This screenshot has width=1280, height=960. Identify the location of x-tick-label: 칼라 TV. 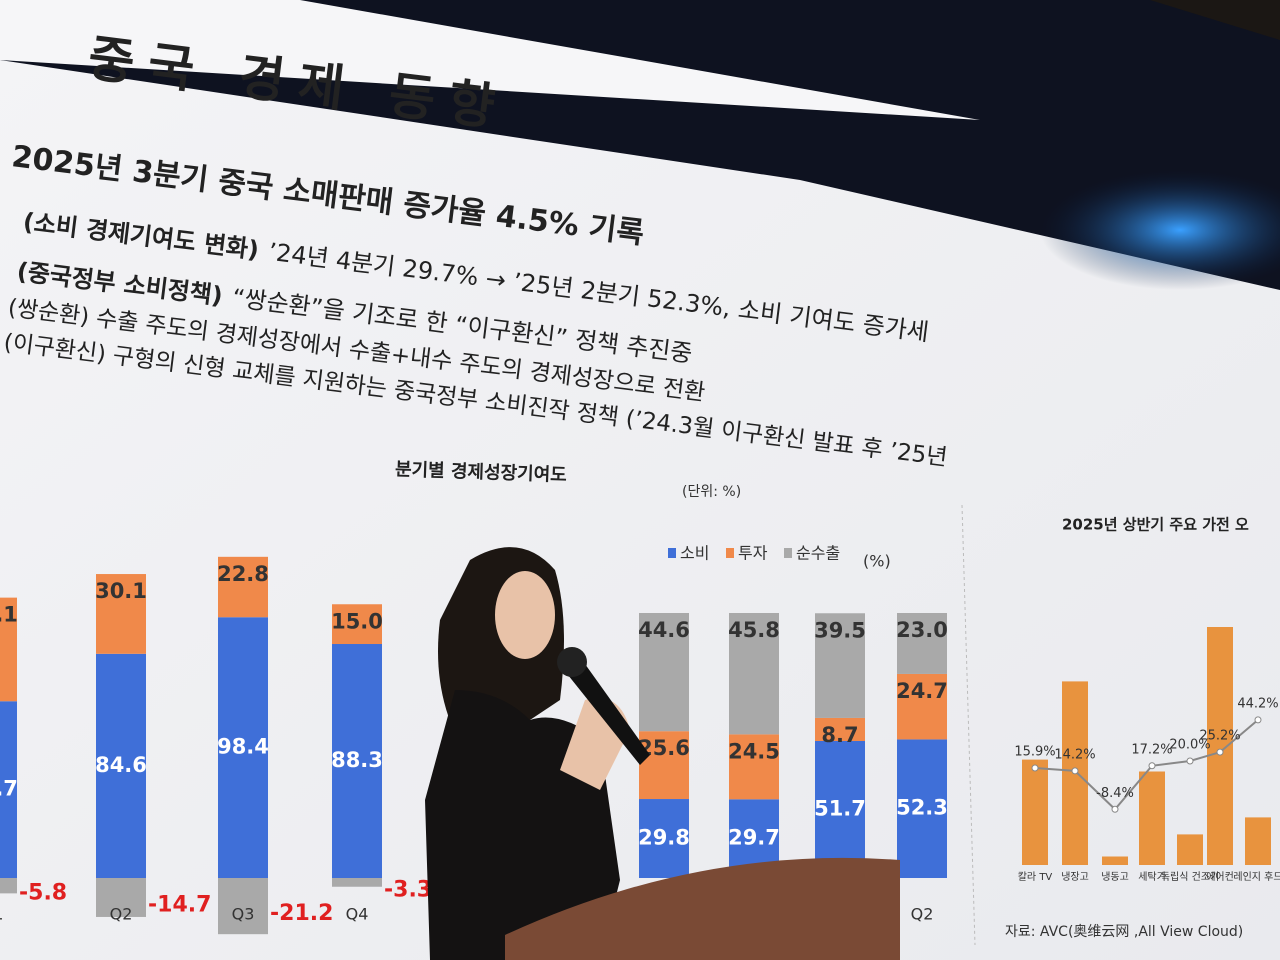
(1035, 876).